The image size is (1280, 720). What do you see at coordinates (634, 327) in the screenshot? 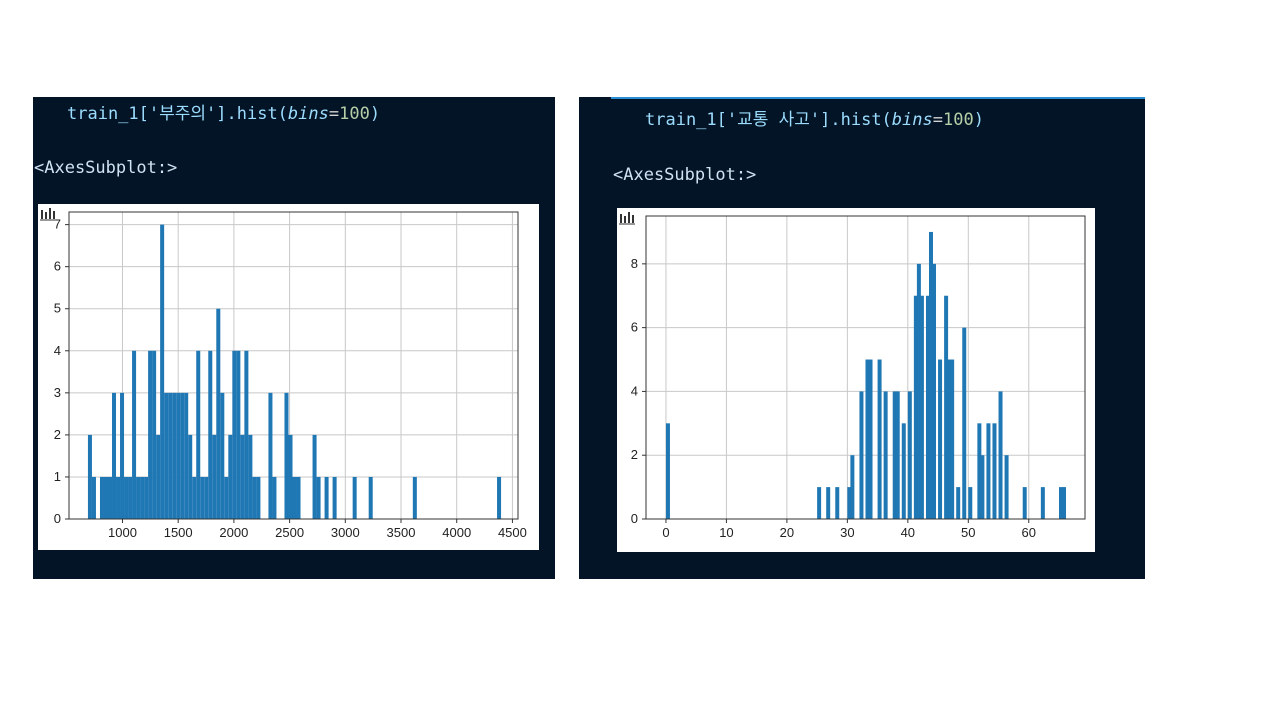
I see `y-tick-label: 6` at bounding box center [634, 327].